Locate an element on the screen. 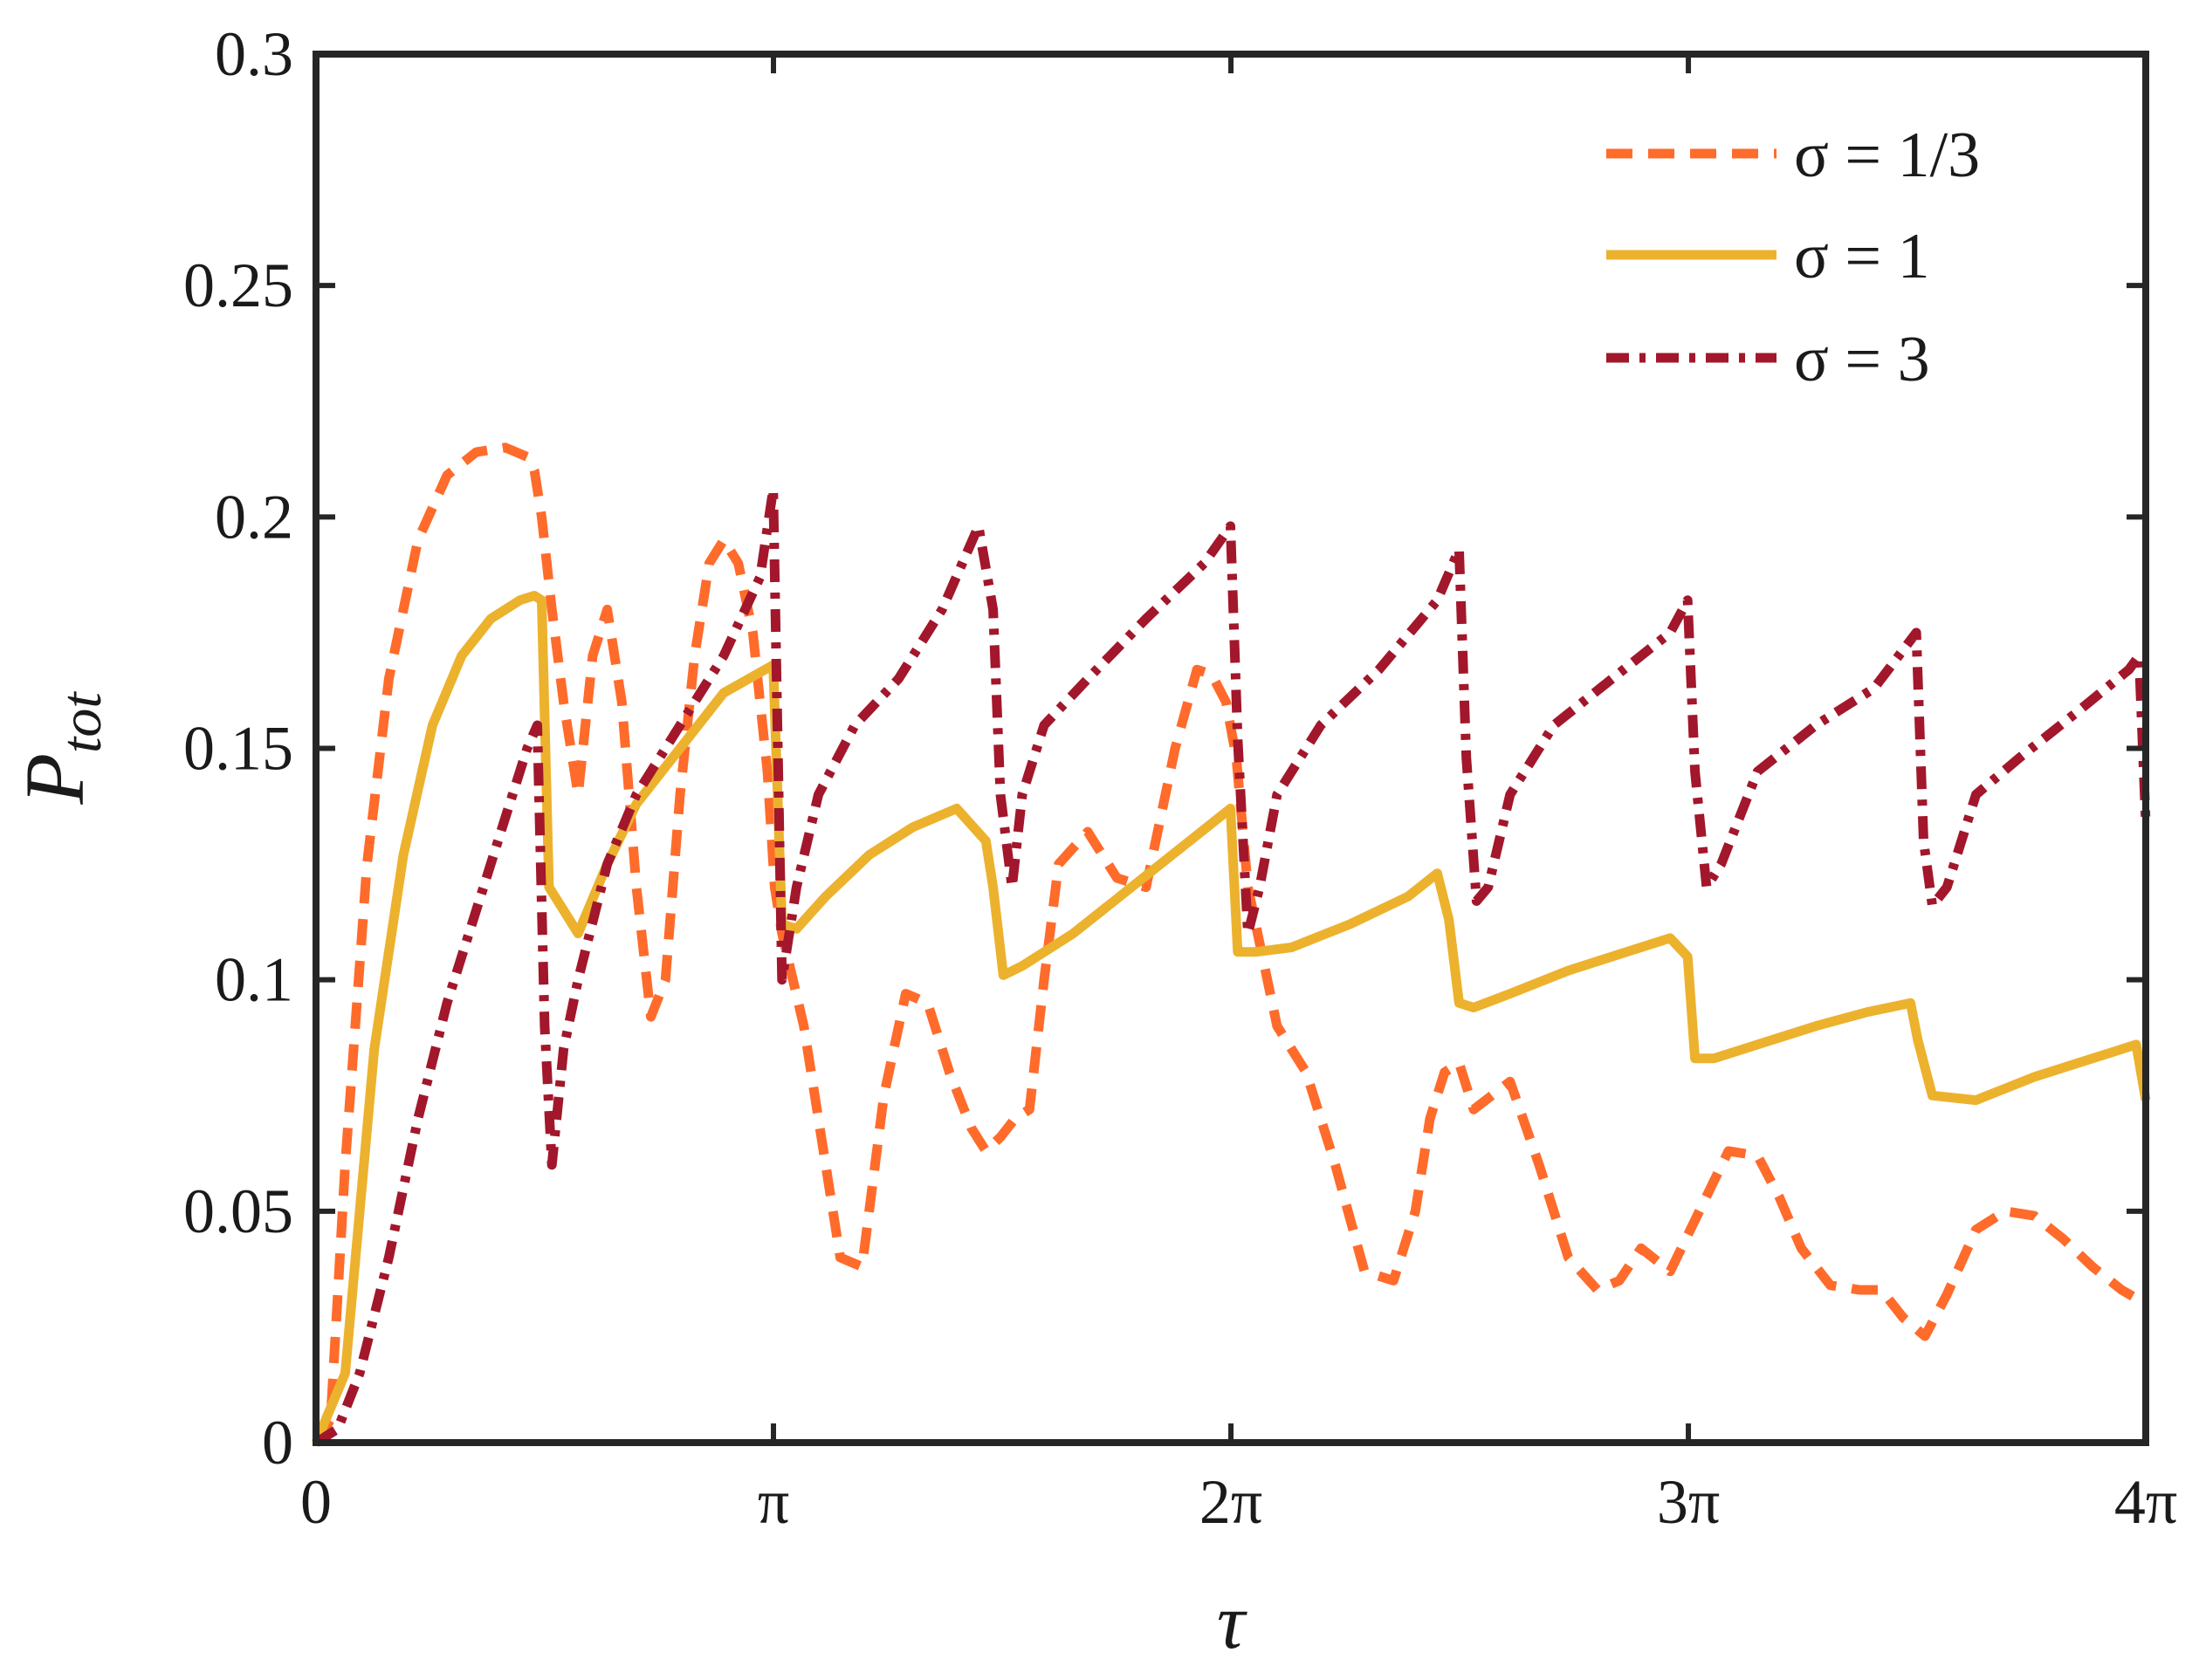 This screenshot has width=2206, height=1680. x-tick-label-0: 0 is located at coordinates (316, 1502).